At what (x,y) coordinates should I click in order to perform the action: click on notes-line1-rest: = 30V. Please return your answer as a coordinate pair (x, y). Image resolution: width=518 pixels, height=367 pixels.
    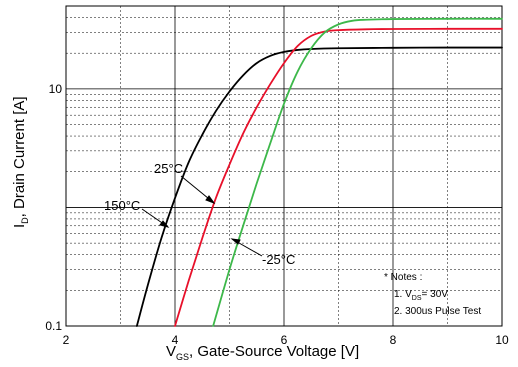
    Looking at the image, I should click on (435, 294).